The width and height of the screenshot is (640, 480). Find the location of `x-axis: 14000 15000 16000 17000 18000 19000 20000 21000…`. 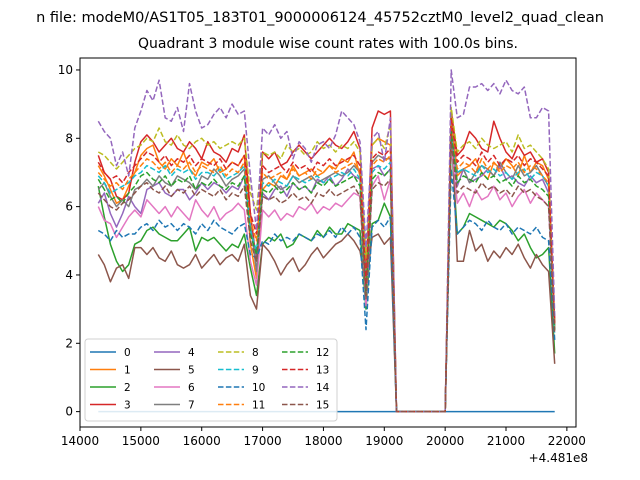

x-axis: 14000 15000 16000 17000 18000 19000 20000 21000… is located at coordinates (323, 437).